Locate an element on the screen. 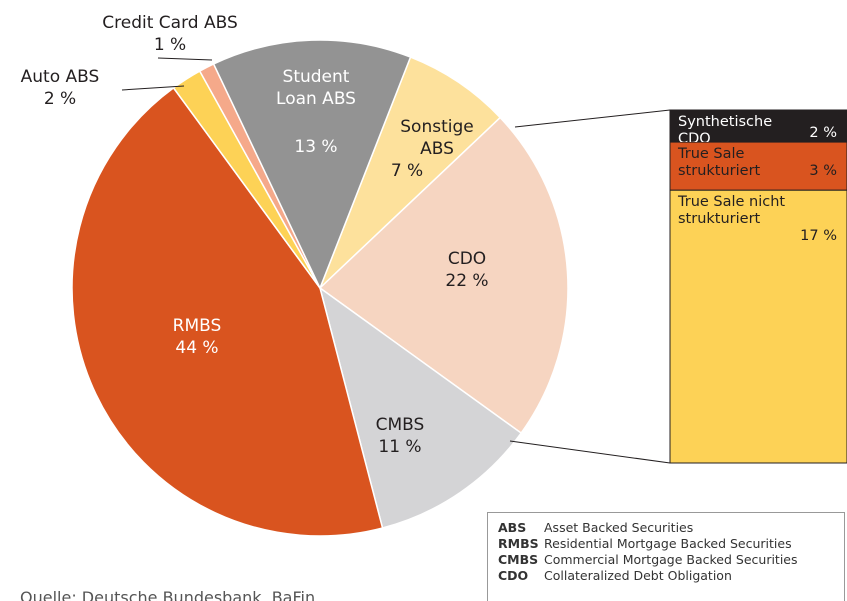 This screenshot has width=847, height=601. breakdown-label: Synthetische CDO is located at coordinates (725, 128).